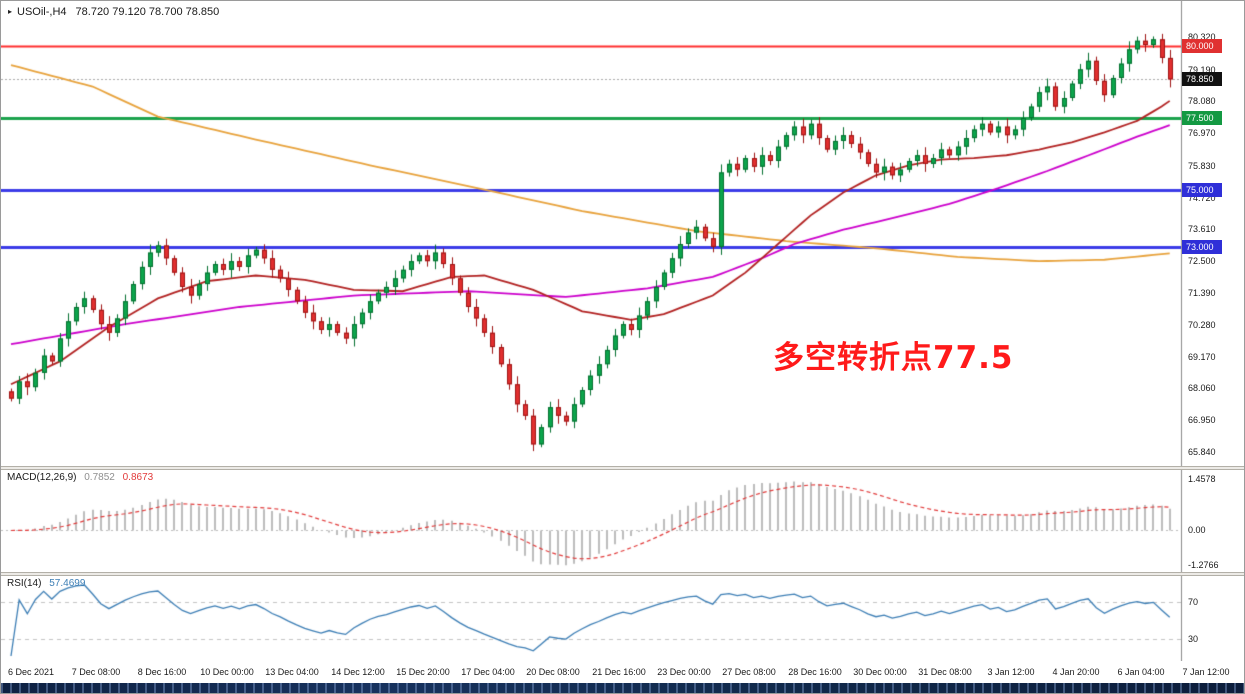 Image resolution: width=1245 pixels, height=694 pixels. I want to click on time-axis-label: 23 Dec 00:00, so click(684, 672).